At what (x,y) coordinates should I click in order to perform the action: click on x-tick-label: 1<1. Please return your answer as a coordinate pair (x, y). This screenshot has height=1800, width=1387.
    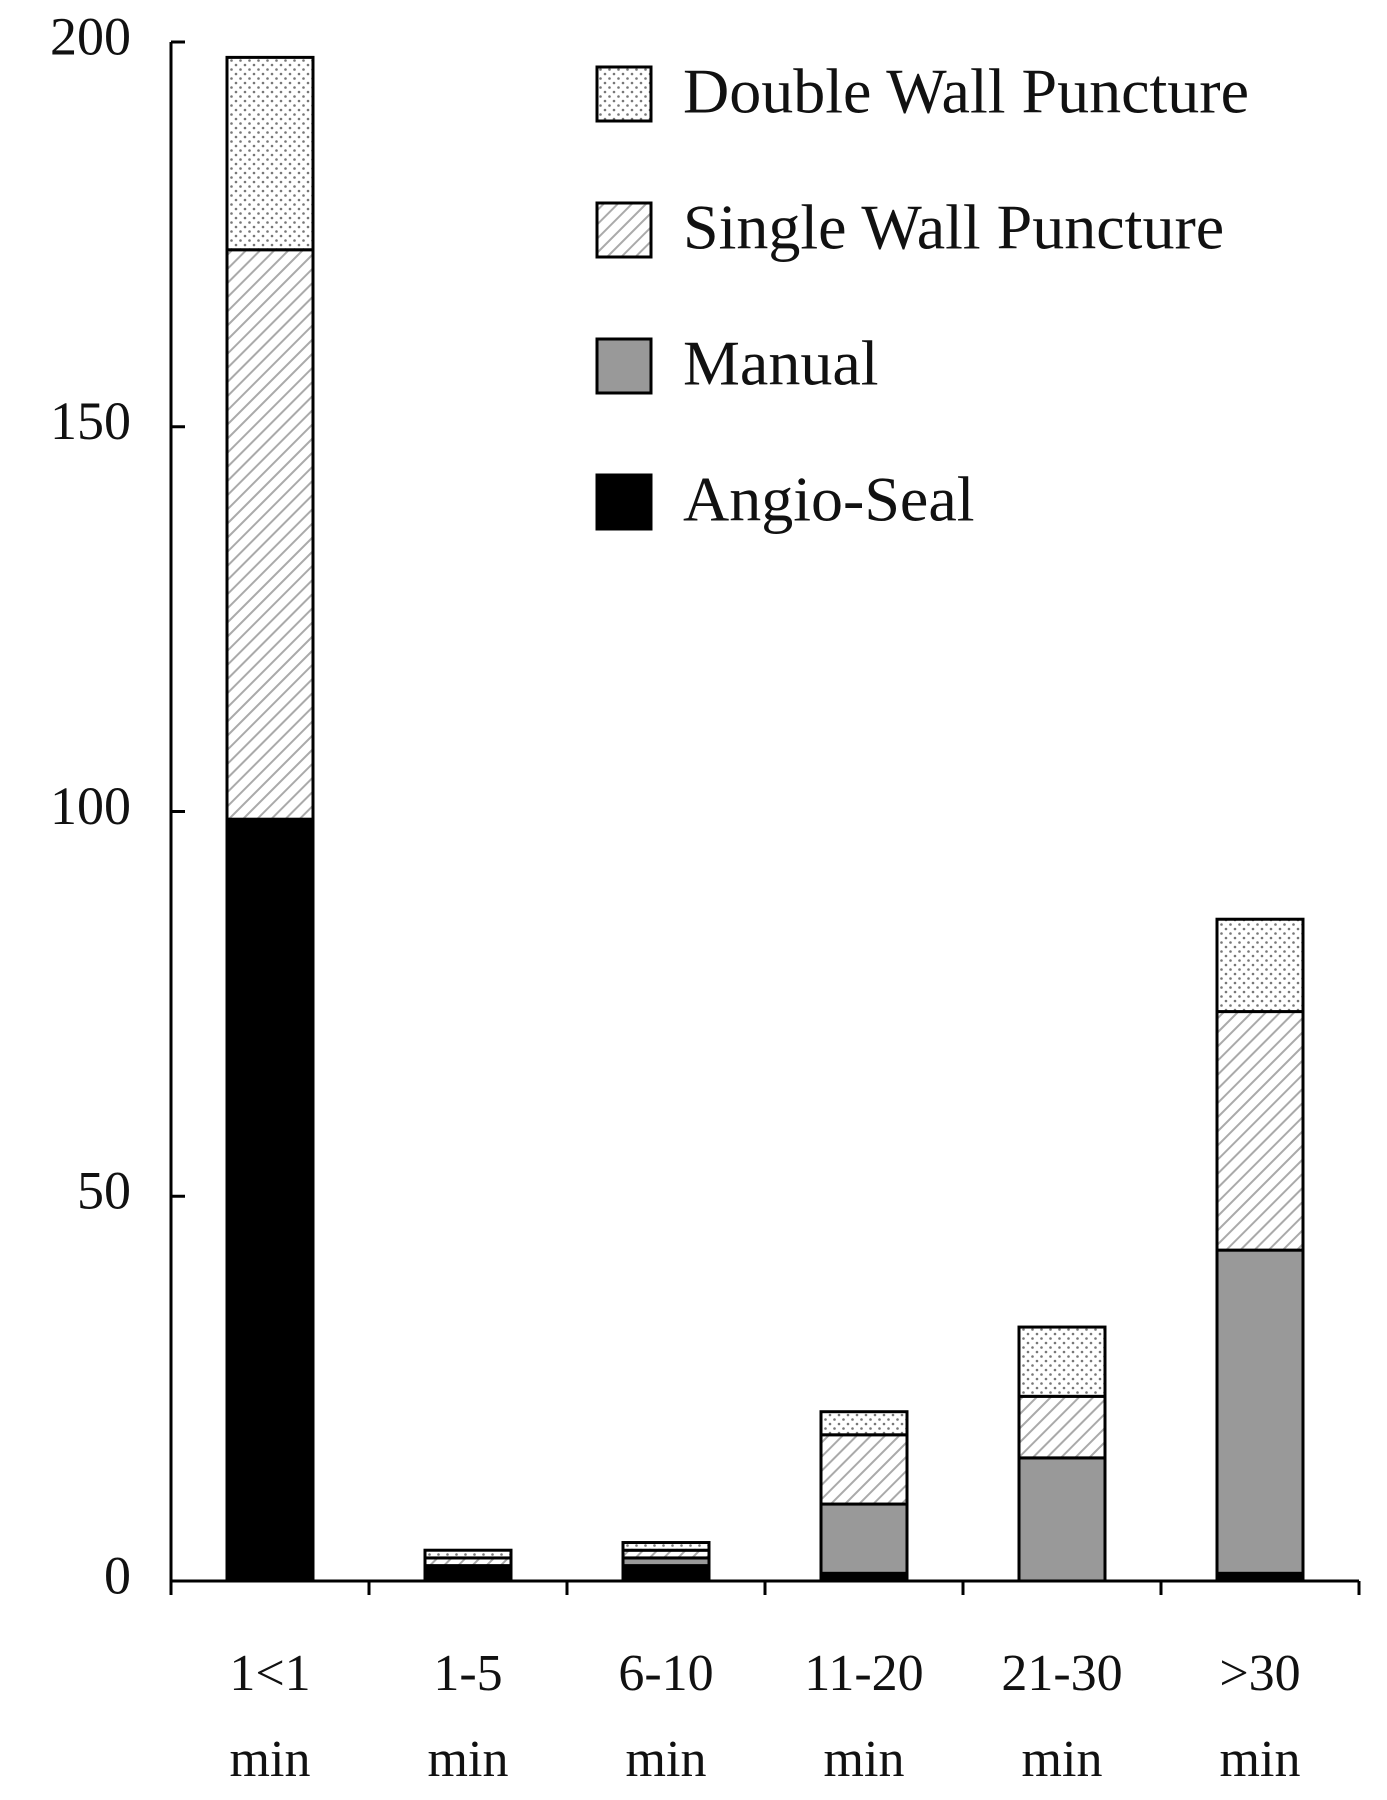
    Looking at the image, I should click on (269, 1673).